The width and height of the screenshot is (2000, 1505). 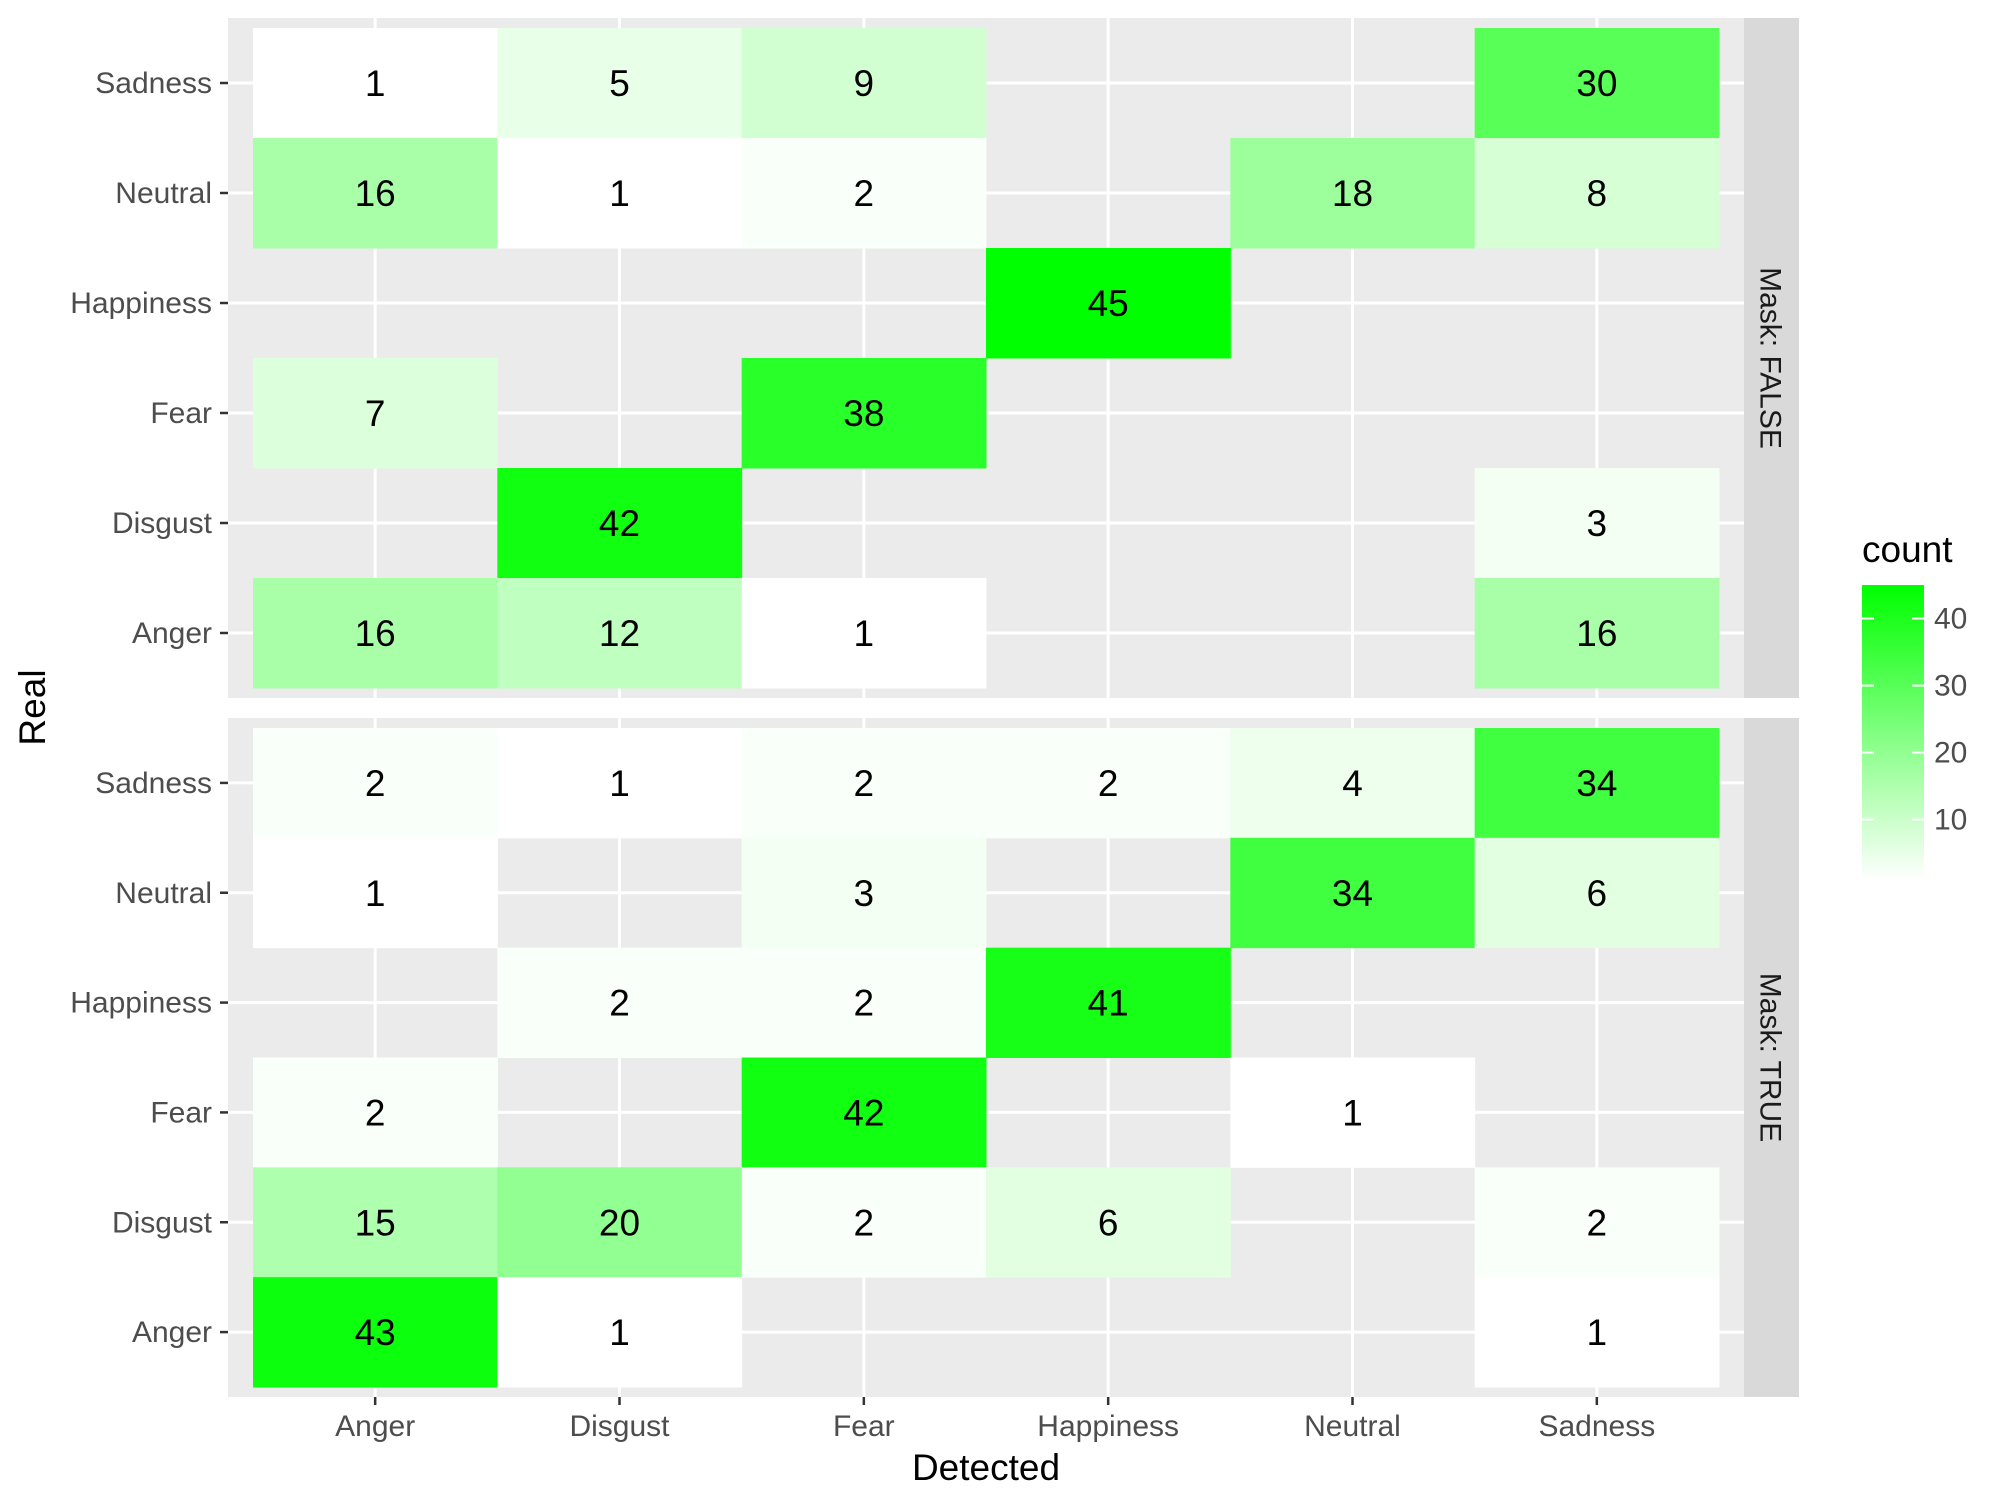 I want to click on cell-value-label: 30, so click(x=1596, y=83).